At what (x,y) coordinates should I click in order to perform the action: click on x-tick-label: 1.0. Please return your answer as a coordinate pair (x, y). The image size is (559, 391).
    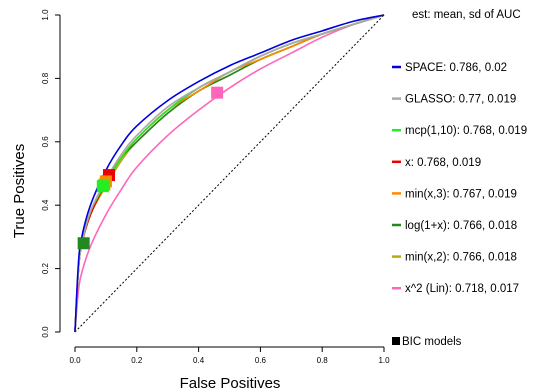
    Looking at the image, I should click on (384, 360).